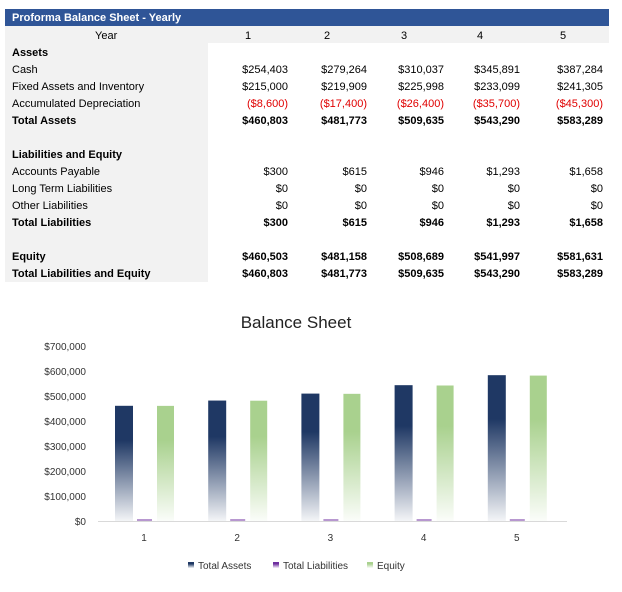  I want to click on row-label: Total Liabilities, so click(52, 223).